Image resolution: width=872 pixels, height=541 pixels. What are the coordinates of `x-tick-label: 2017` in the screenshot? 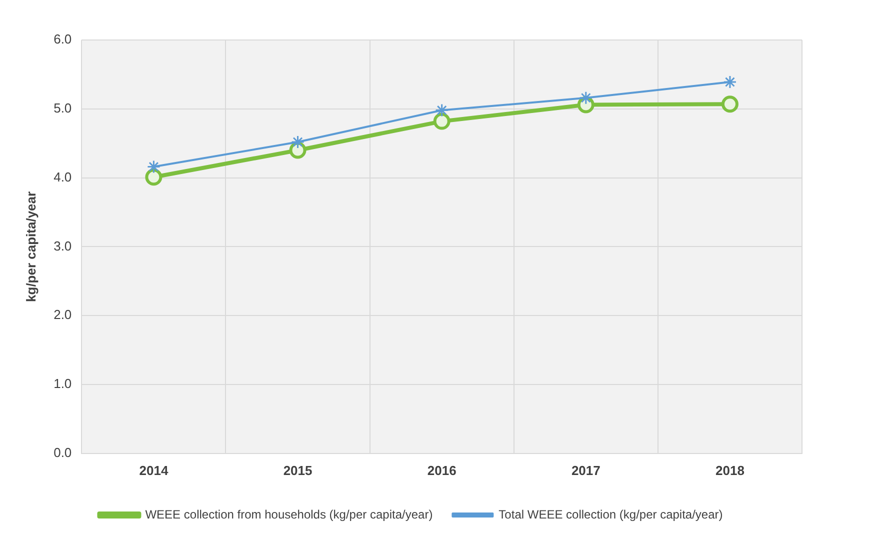 It's located at (585, 470).